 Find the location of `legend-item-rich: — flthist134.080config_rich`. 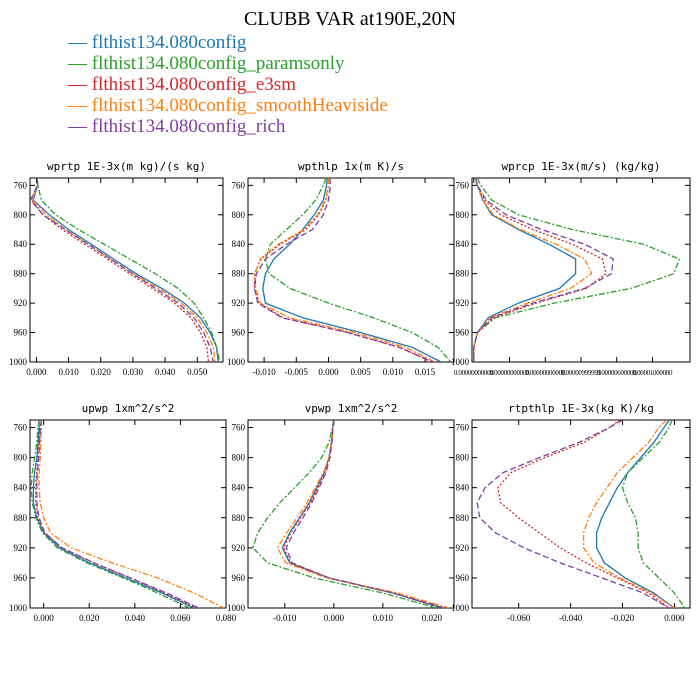

legend-item-rich: — flthist134.080config_rich is located at coordinates (228, 126).